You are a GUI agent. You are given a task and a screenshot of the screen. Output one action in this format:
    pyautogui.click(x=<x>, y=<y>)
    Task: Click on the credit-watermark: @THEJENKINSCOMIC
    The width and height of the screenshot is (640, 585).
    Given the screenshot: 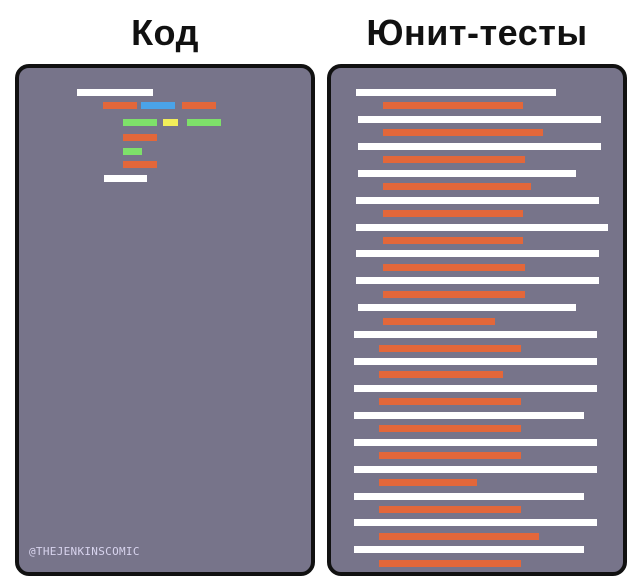 What is the action you would take?
    pyautogui.click(x=84, y=551)
    